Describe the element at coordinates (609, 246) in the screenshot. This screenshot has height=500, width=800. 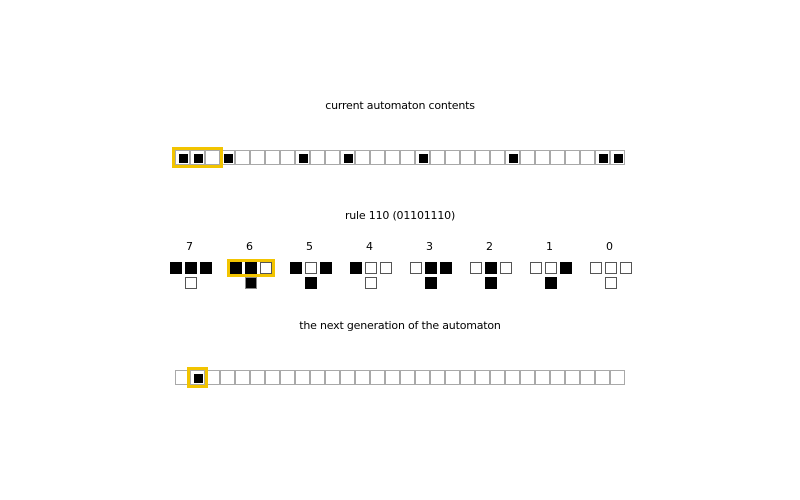
I see `rule-number: 0` at that location.